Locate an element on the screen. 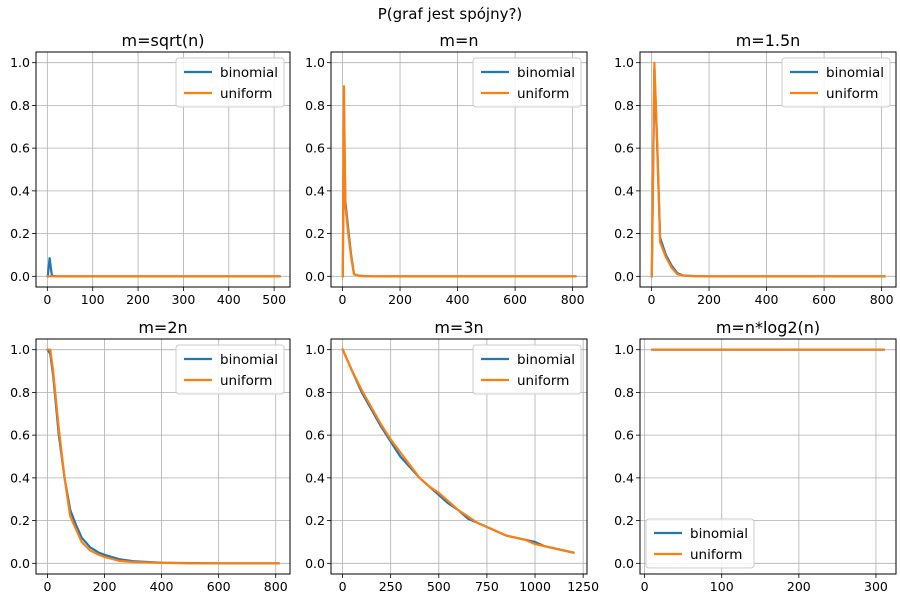 This screenshot has height=600, width=900. subplot-title: m=n*log2(n) is located at coordinates (768, 327).